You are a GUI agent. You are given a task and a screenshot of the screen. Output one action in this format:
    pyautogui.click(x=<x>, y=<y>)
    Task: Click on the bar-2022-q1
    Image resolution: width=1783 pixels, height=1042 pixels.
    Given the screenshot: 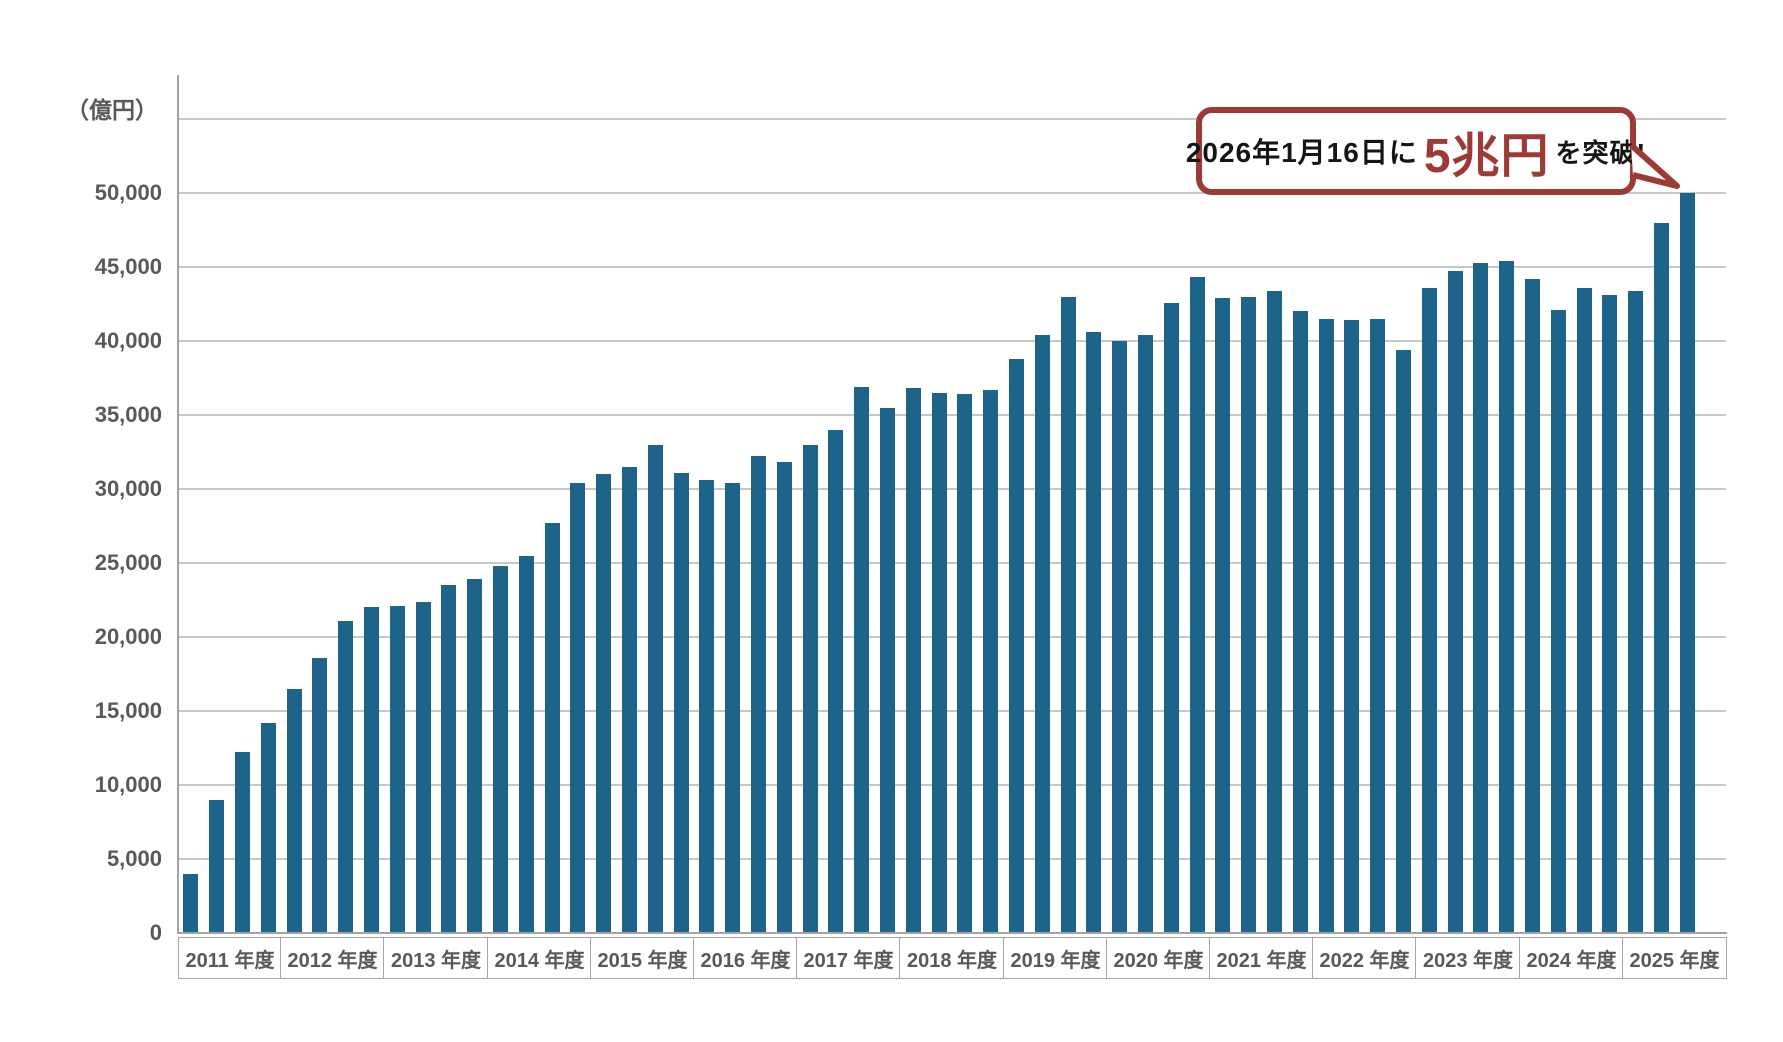 What is the action you would take?
    pyautogui.click(x=1326, y=625)
    